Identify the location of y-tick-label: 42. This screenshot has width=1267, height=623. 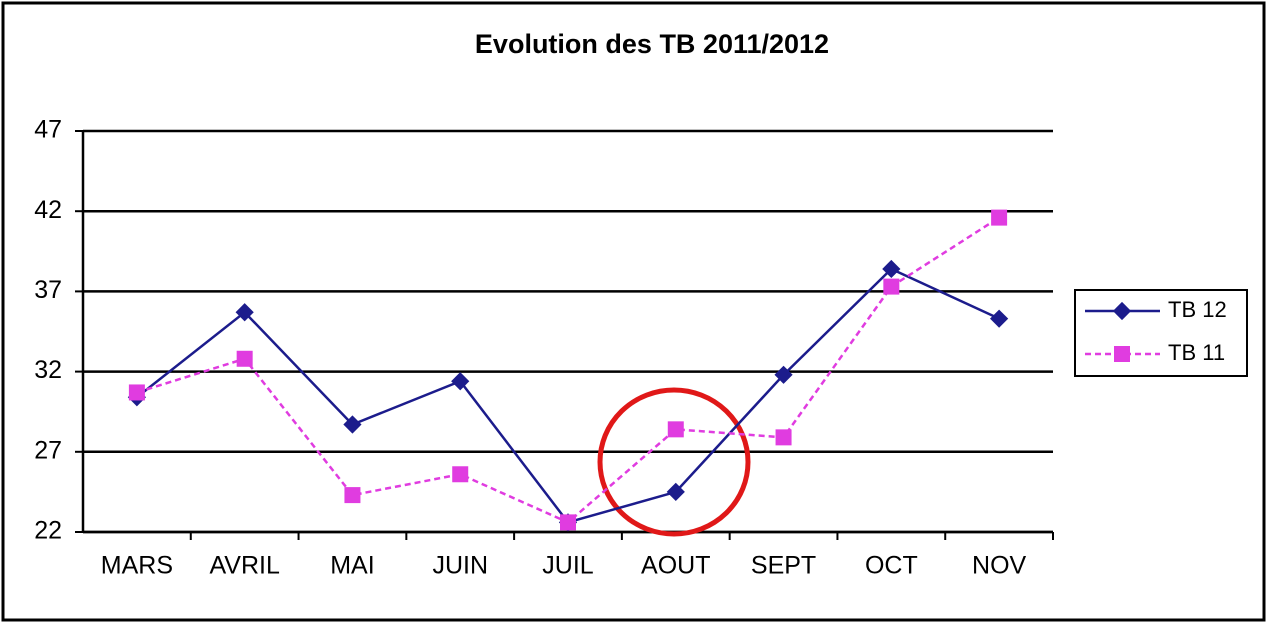
(48, 210).